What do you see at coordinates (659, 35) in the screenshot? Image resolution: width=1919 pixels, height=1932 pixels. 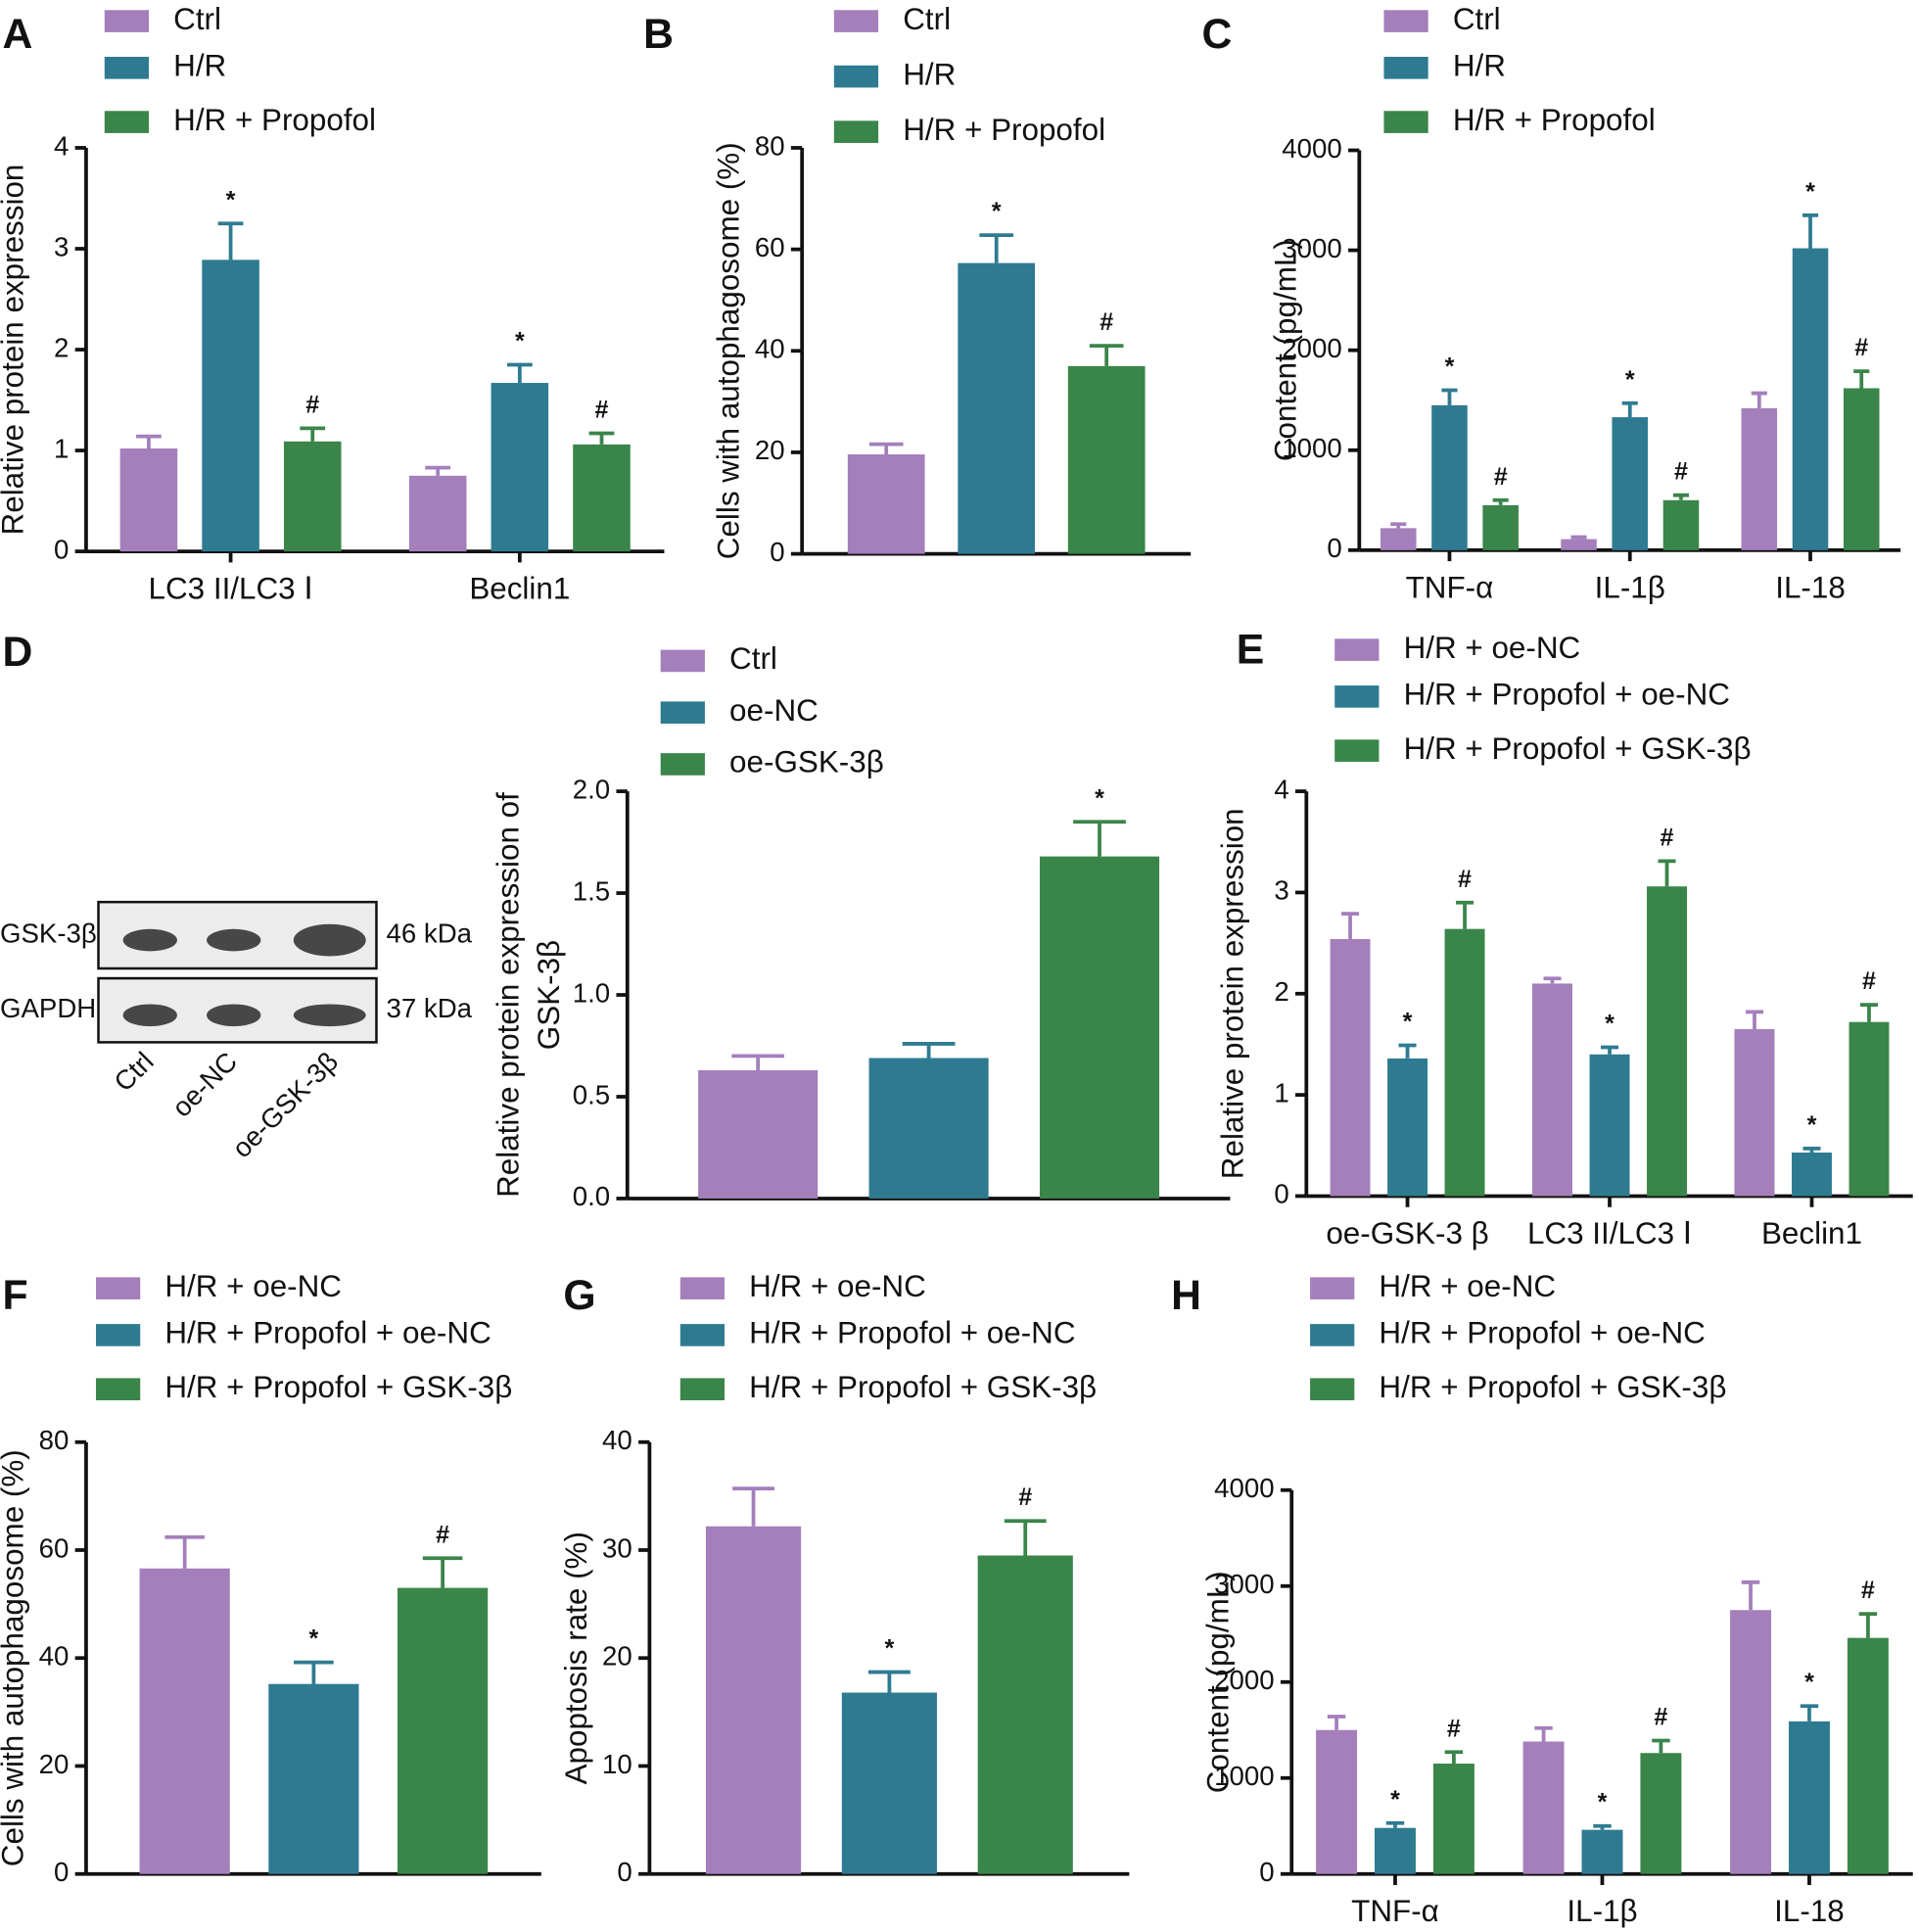 I see `panel-letter: B` at bounding box center [659, 35].